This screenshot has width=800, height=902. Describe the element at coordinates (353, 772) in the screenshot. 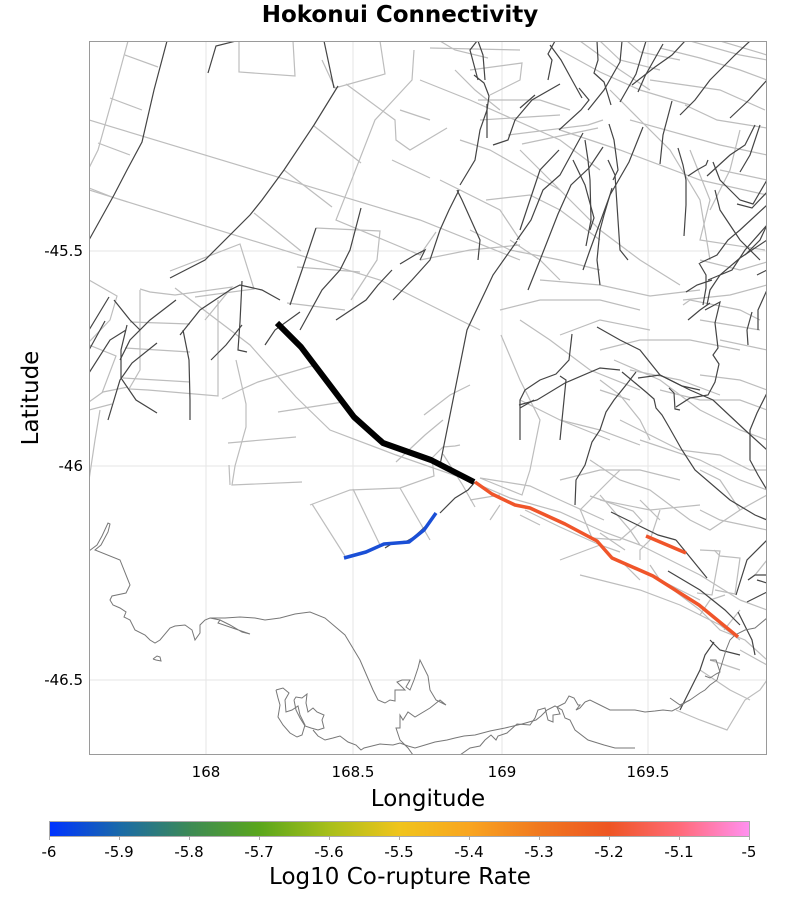

I see `x-tick-label: 168.5` at that location.